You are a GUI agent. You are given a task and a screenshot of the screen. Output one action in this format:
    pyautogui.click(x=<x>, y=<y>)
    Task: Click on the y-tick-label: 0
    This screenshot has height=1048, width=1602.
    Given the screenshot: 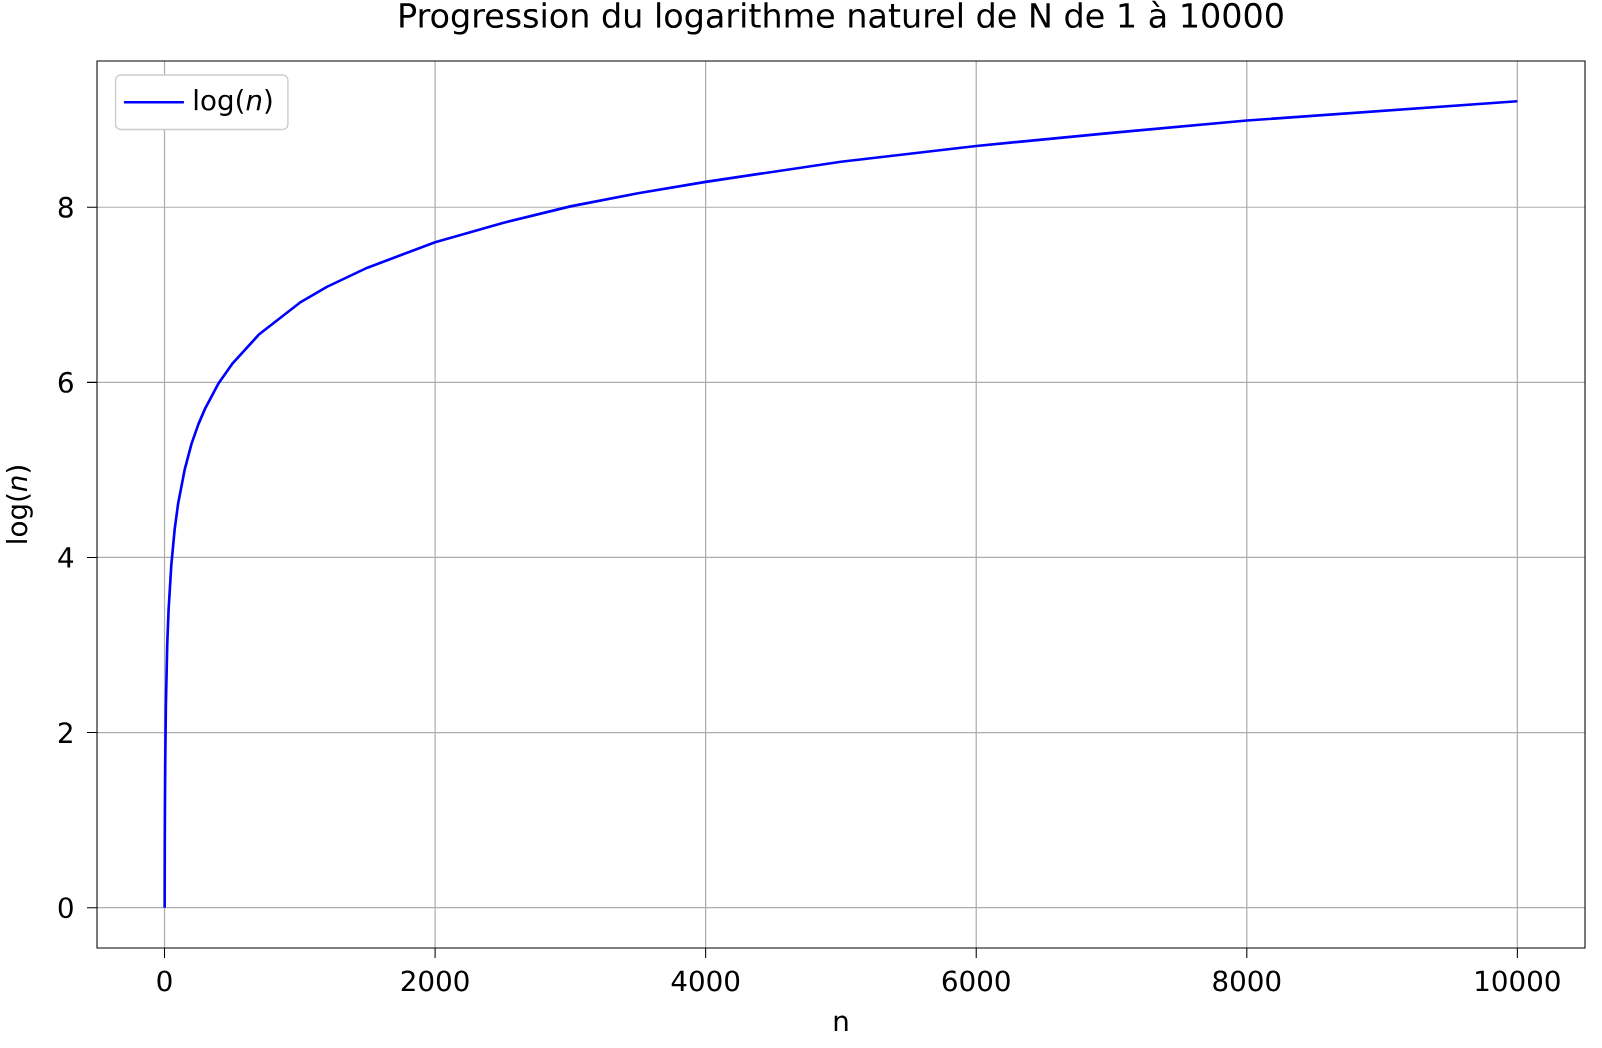 What is the action you would take?
    pyautogui.click(x=65, y=908)
    